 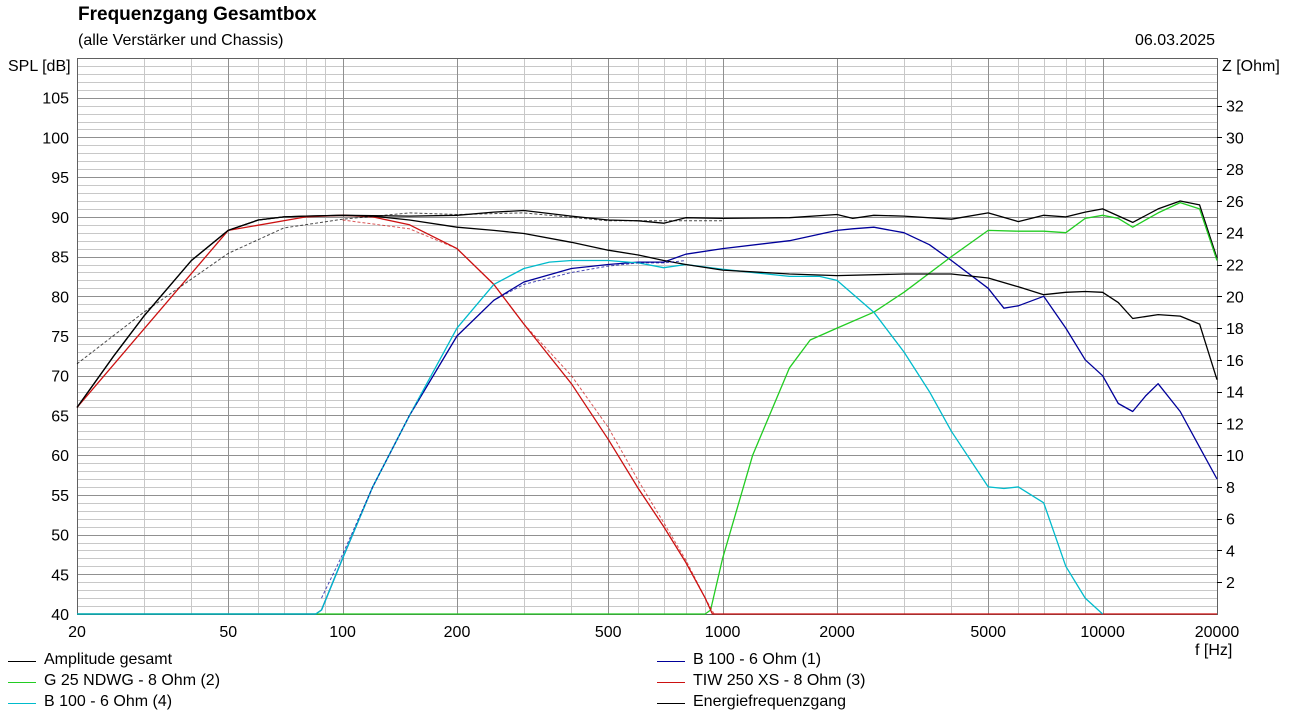 What do you see at coordinates (60, 496) in the screenshot?
I see `y-tick-label: 55` at bounding box center [60, 496].